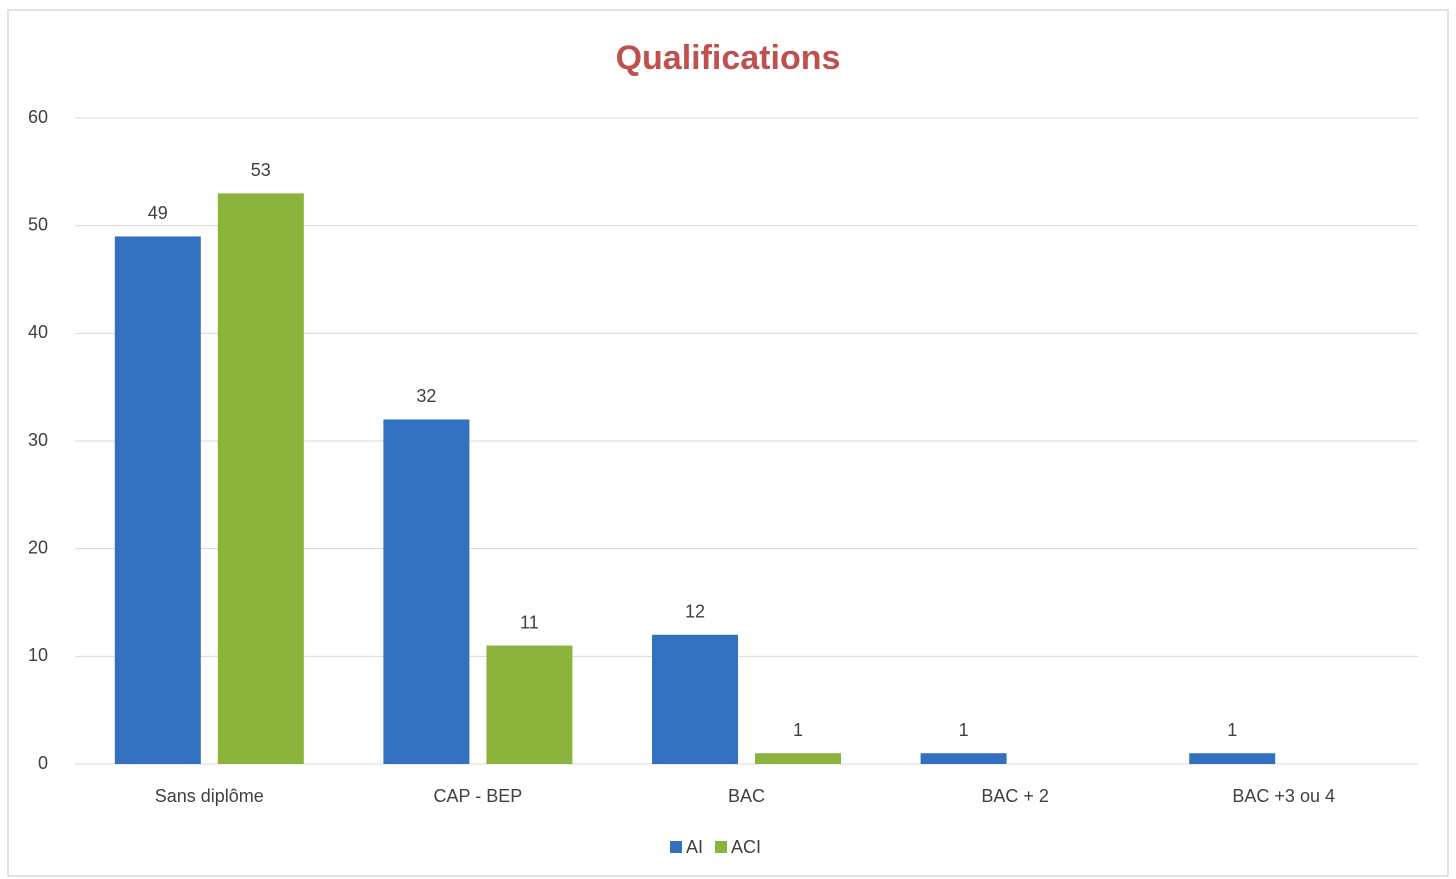 The width and height of the screenshot is (1456, 879). I want to click on y-tick-label: 0, so click(43, 763).